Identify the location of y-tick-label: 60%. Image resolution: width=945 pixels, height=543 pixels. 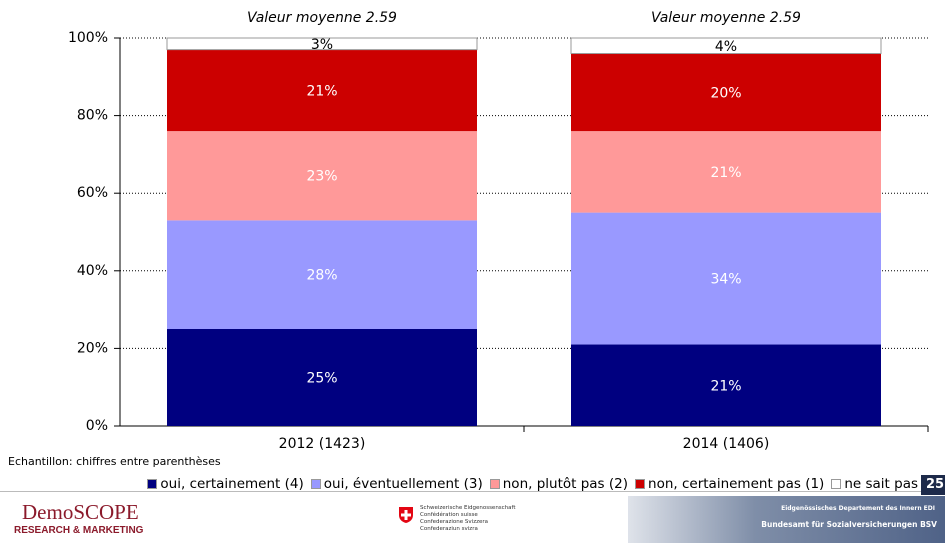
(92, 193).